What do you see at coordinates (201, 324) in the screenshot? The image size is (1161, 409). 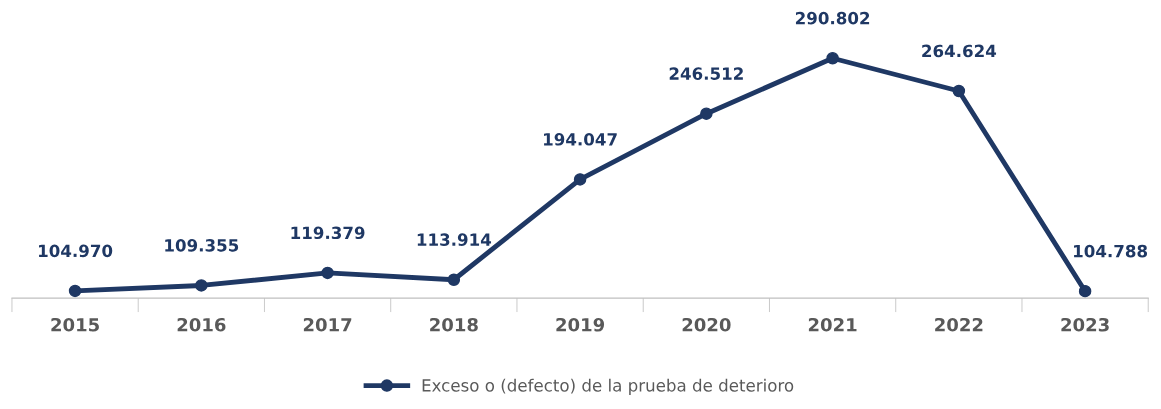 I see `x-tick-label: 2016` at bounding box center [201, 324].